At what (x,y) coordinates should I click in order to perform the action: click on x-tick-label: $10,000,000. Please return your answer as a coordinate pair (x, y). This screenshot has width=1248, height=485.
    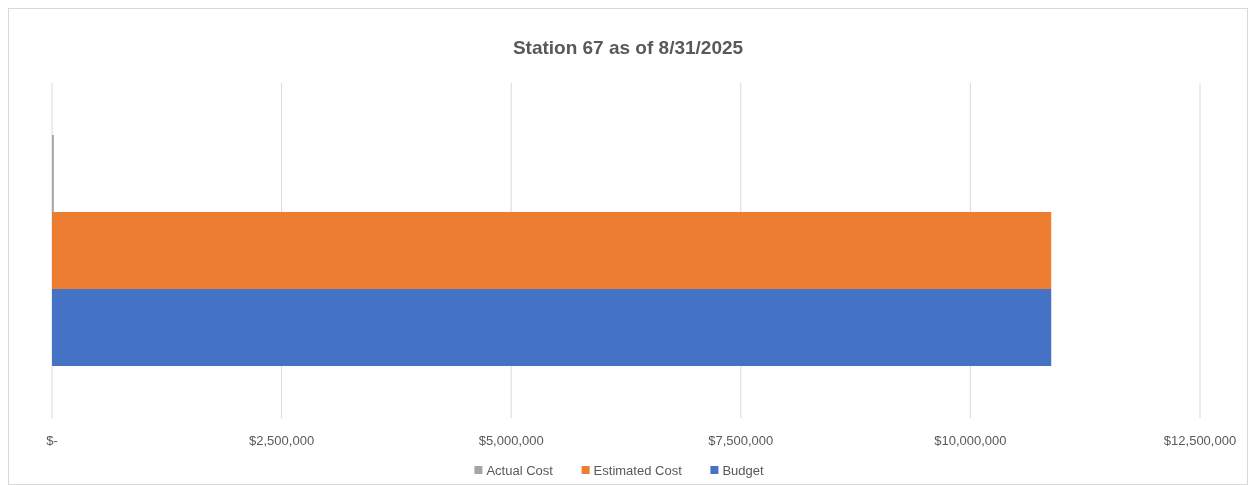
    Looking at the image, I should click on (970, 440).